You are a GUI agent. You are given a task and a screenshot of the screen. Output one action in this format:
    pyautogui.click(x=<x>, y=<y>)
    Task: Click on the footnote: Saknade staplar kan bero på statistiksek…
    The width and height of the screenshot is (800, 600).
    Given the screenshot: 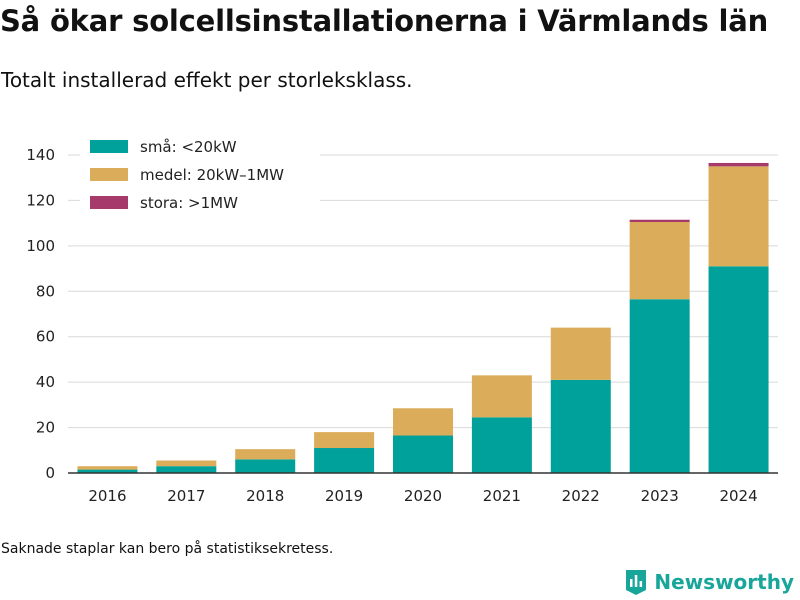 What is the action you would take?
    pyautogui.click(x=167, y=549)
    